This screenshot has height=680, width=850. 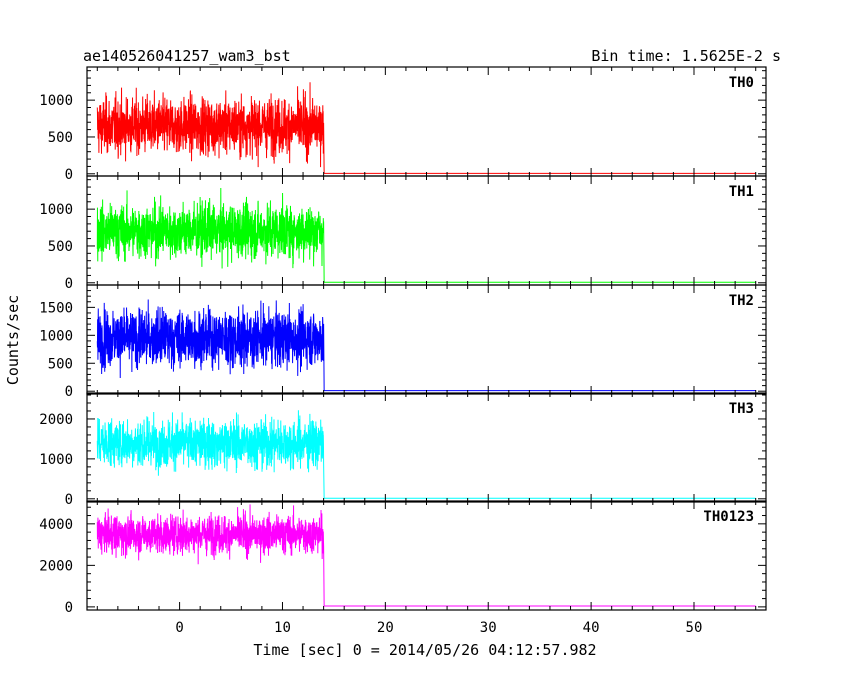 What do you see at coordinates (179, 628) in the screenshot?
I see `x-tick-label: 0` at bounding box center [179, 628].